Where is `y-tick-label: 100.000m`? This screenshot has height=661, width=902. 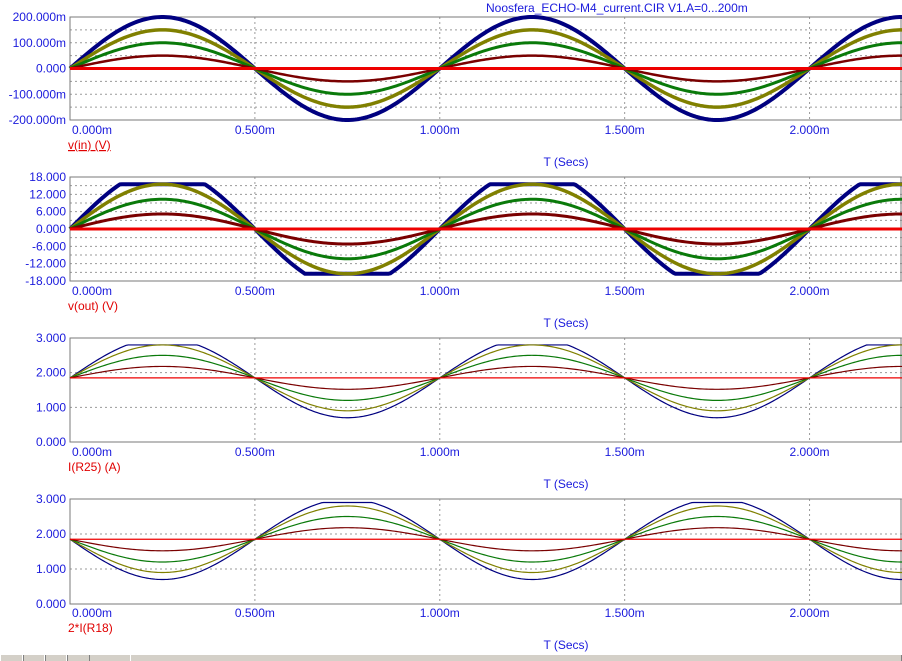 y-tick-label: 100.000m is located at coordinates (39, 43).